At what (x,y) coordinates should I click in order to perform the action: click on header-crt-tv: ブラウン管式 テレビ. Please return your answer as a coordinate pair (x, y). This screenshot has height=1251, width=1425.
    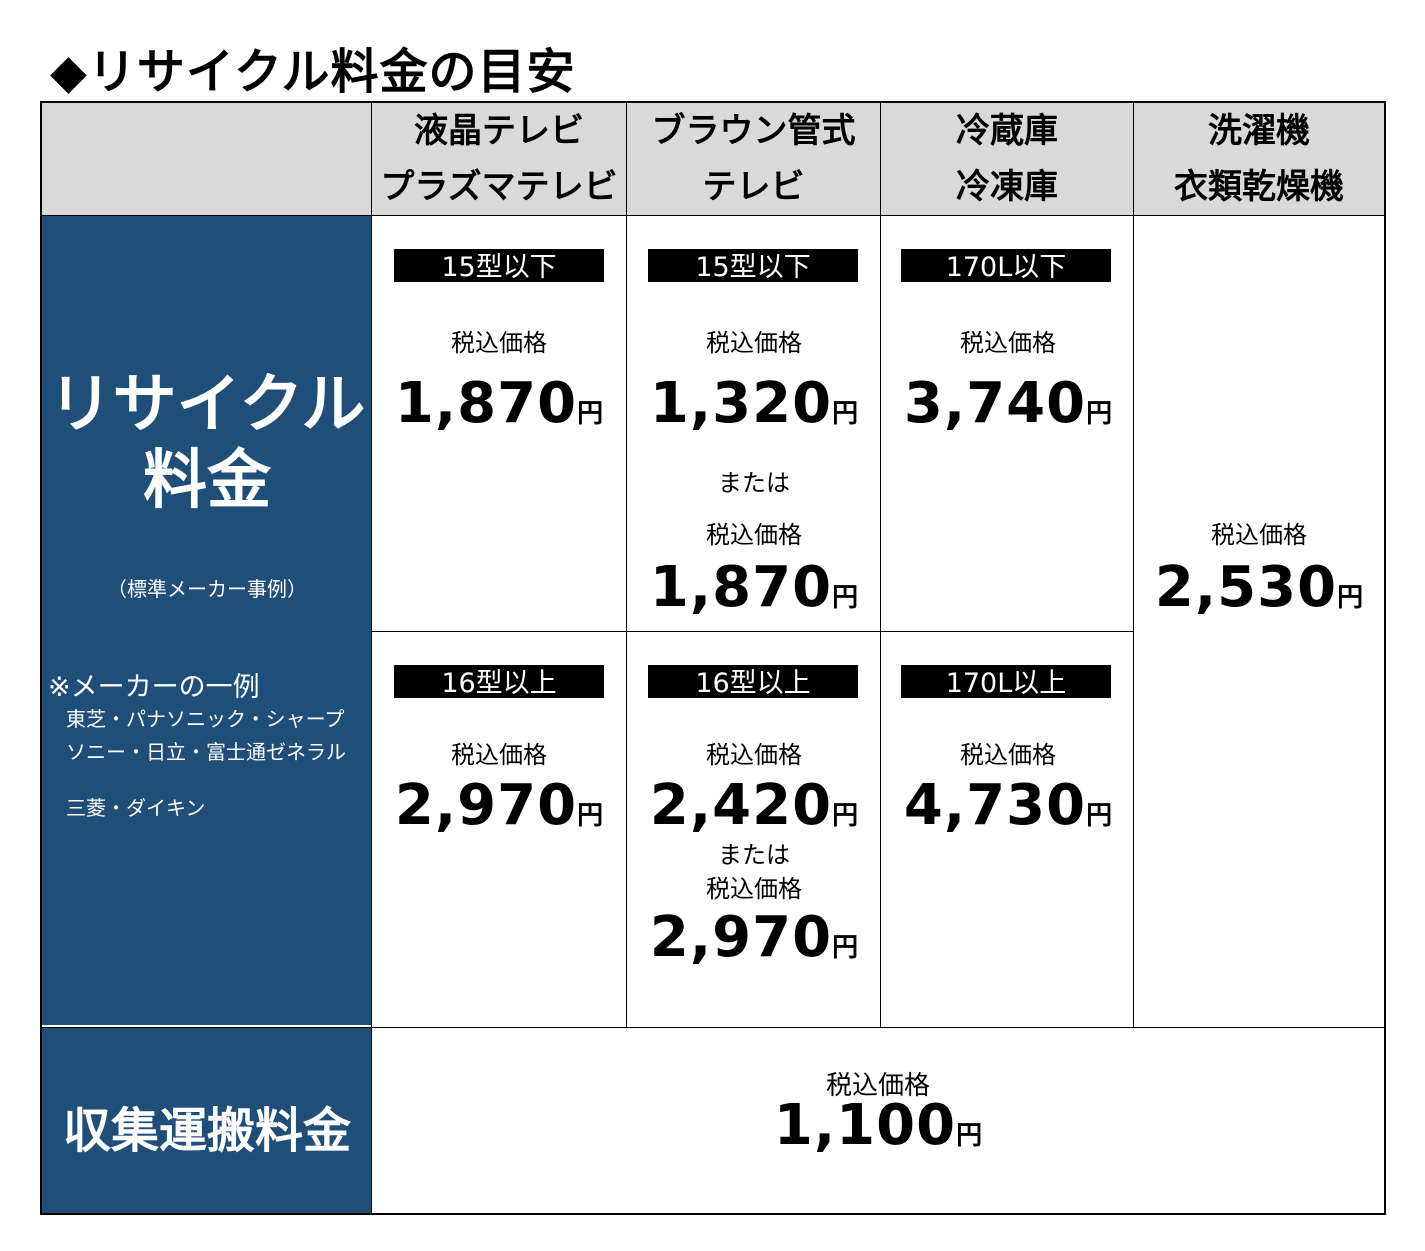
    Looking at the image, I should click on (753, 159).